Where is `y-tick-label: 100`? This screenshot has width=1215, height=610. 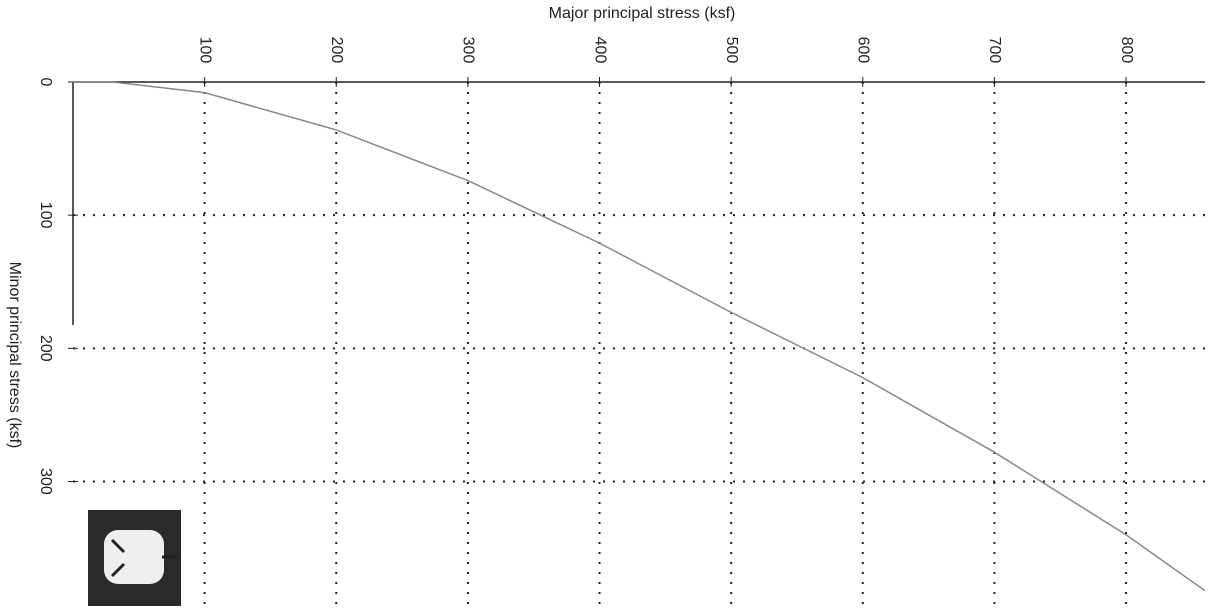 y-tick-label: 100 is located at coordinates (45, 215).